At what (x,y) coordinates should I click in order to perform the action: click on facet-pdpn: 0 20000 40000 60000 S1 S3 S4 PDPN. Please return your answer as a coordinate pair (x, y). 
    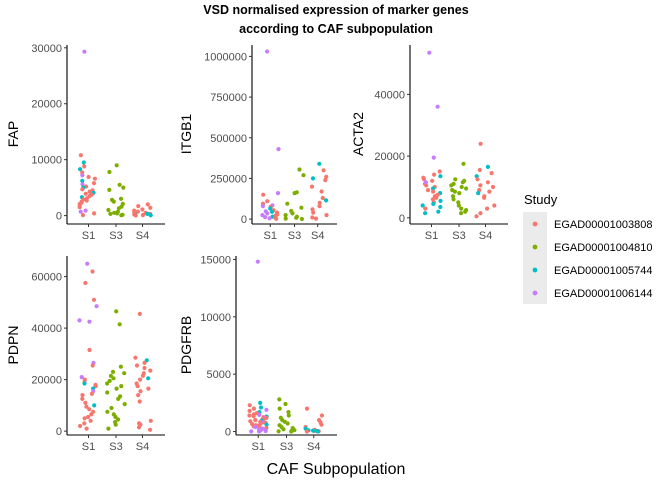
    Looking at the image, I should click on (85, 354).